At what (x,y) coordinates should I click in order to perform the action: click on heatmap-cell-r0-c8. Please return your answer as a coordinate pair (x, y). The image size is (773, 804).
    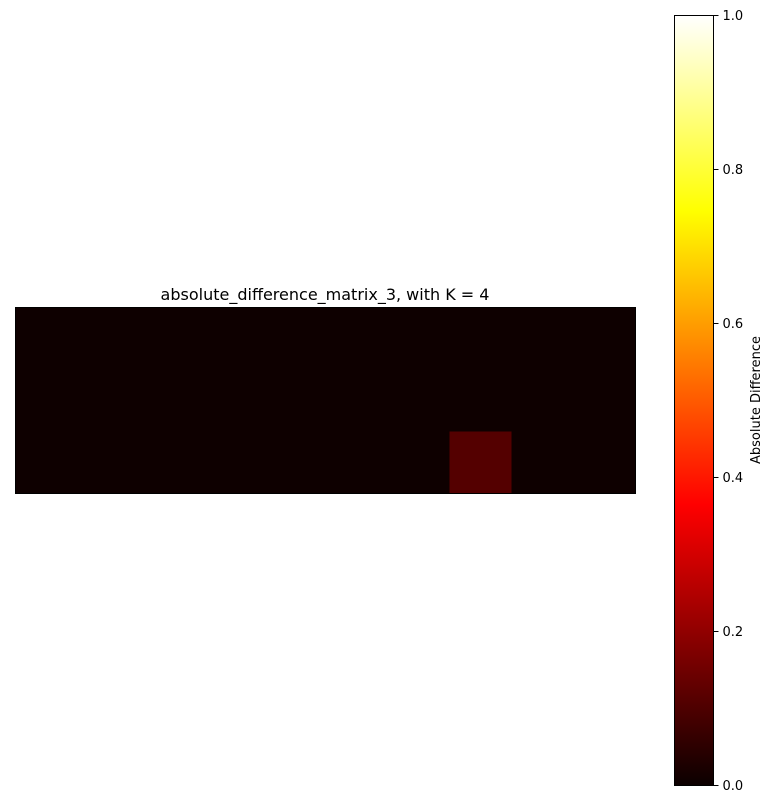
    Looking at the image, I should click on (542, 338).